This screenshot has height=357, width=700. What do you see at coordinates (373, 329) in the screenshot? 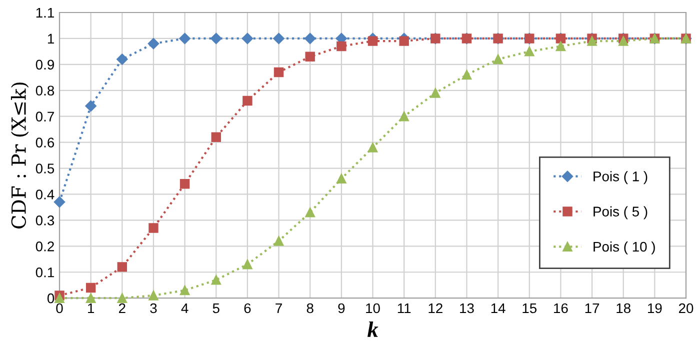
I see `x-axis-title: k` at bounding box center [373, 329].